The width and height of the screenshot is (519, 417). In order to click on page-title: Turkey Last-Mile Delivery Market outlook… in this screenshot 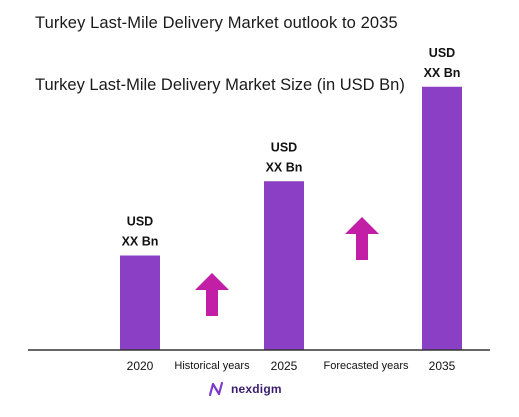, I will do `click(216, 23)`.